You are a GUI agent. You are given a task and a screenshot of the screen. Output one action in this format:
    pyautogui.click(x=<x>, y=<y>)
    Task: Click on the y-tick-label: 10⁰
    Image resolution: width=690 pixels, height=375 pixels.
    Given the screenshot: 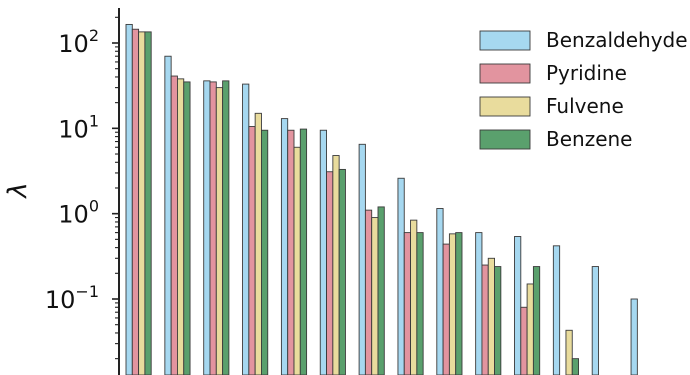 What is the action you would take?
    pyautogui.click(x=78, y=213)
    